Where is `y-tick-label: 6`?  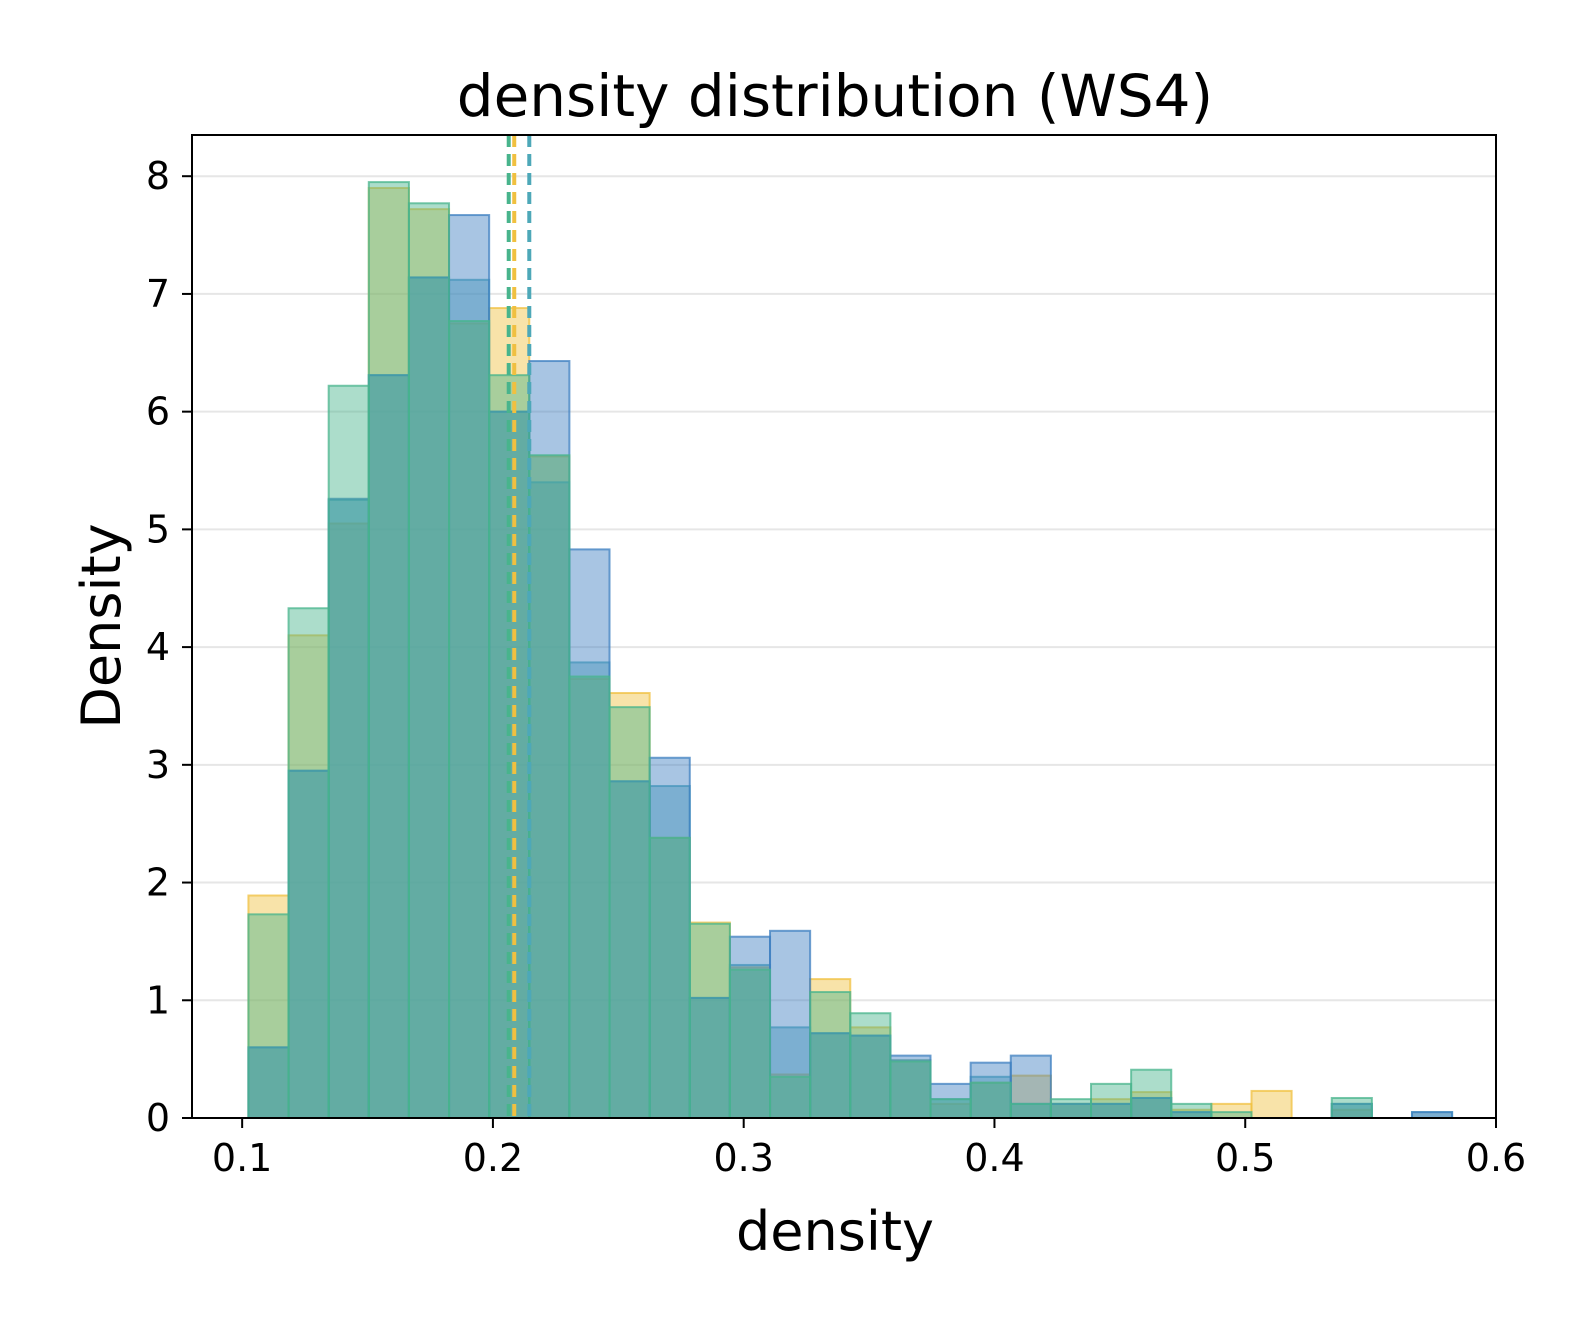
y-tick-label: 6 is located at coordinates (158, 412).